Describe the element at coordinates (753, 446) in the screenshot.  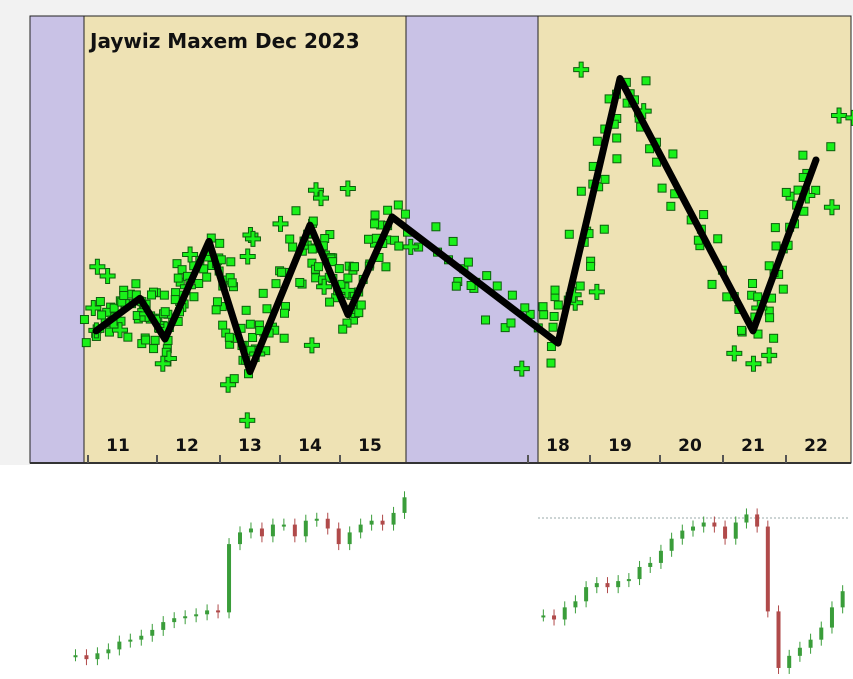
I see `x-tick-label: 21` at that location.